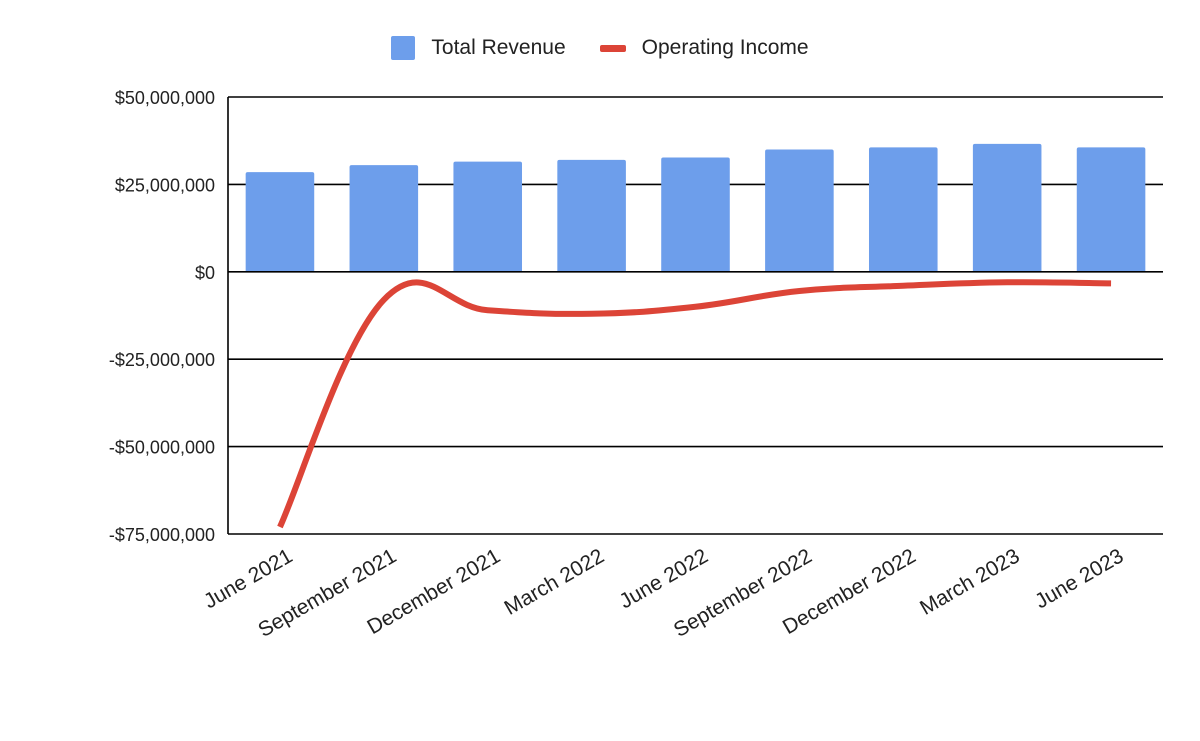  I want to click on x-tick-label: June 2023, so click(1079, 578).